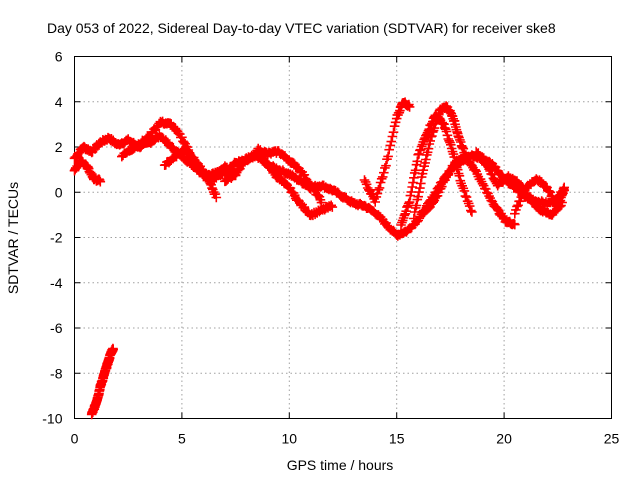 This screenshot has height=480, width=640. I want to click on y-tick-label: -2, so click(56, 238).